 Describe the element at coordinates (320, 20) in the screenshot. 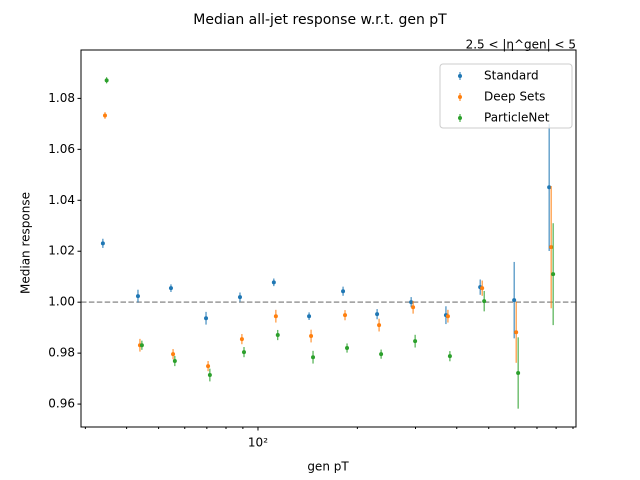

I see `chart-title: Median all-jet response w.r.t. gen pT` at that location.